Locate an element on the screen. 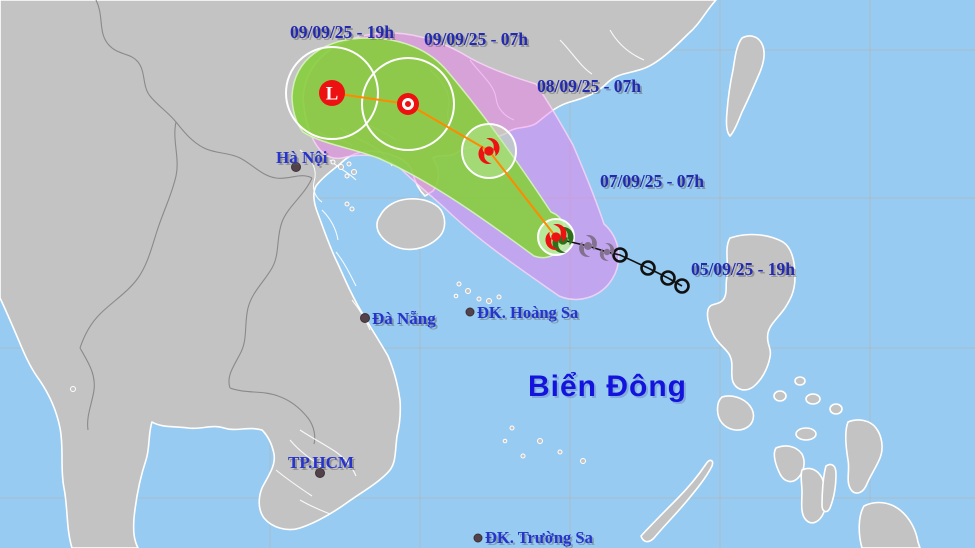 The width and height of the screenshot is (975, 548). hcm-dot is located at coordinates (320, 473).